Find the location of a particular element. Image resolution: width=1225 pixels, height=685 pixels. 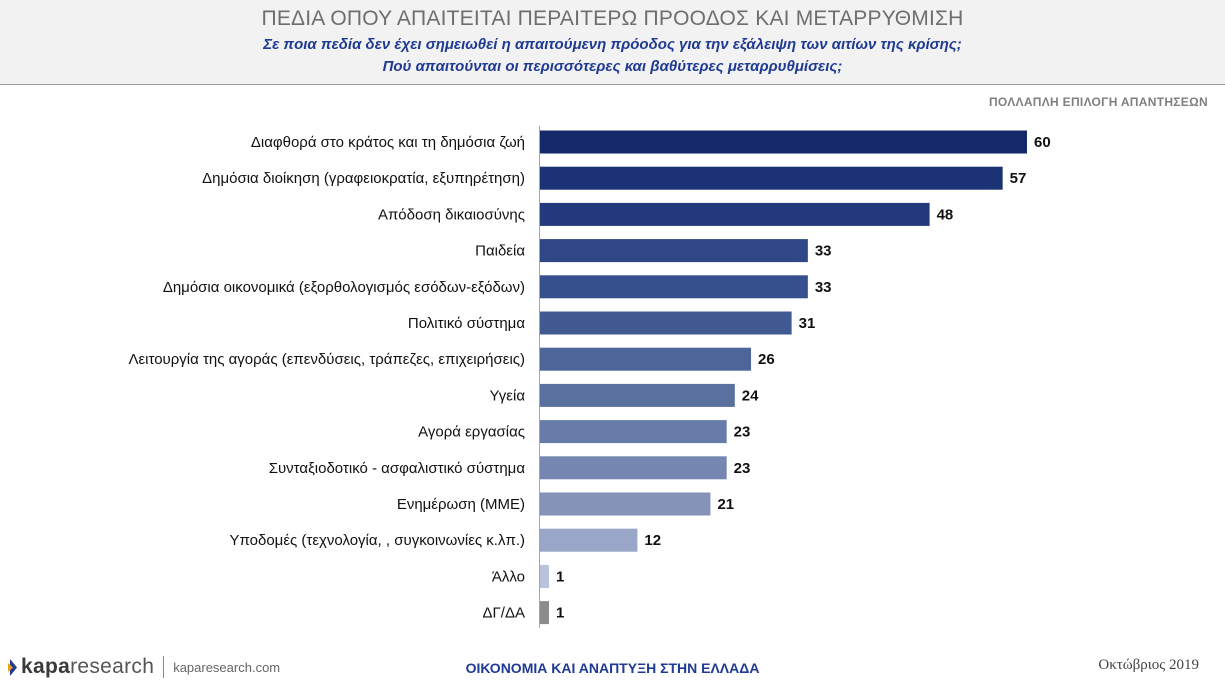

footer-date: Οκτώβριος 2019 is located at coordinates (1148, 665).